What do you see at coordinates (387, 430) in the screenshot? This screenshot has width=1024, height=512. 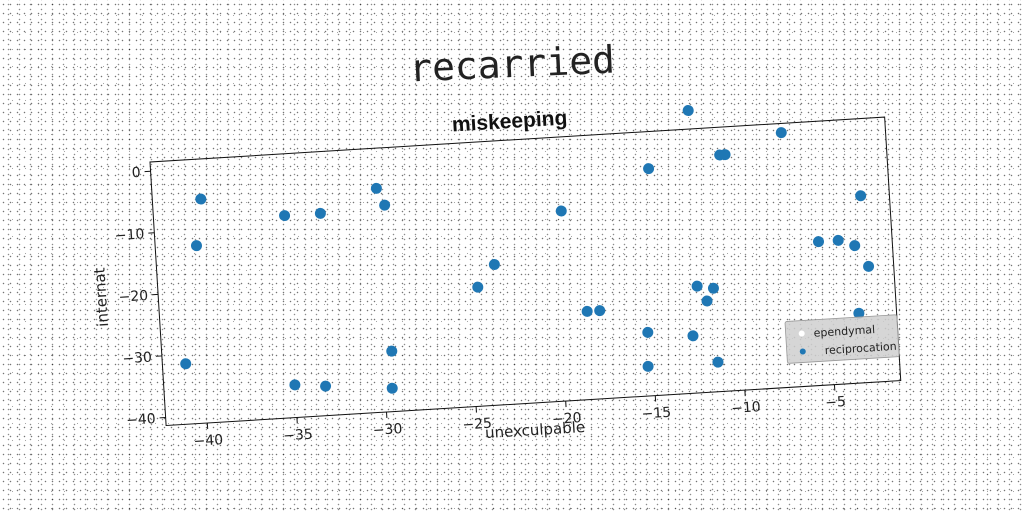 I see `x-tick-label: −30` at bounding box center [387, 430].